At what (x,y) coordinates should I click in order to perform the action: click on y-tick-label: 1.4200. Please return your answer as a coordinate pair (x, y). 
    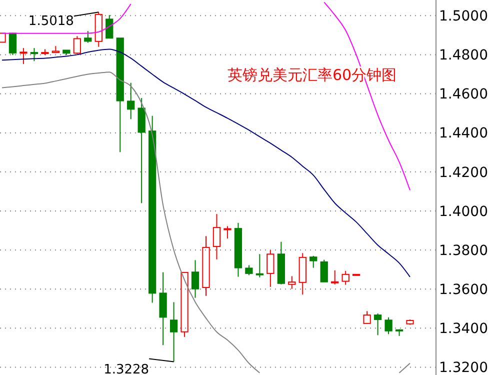
    Looking at the image, I should click on (463, 172).